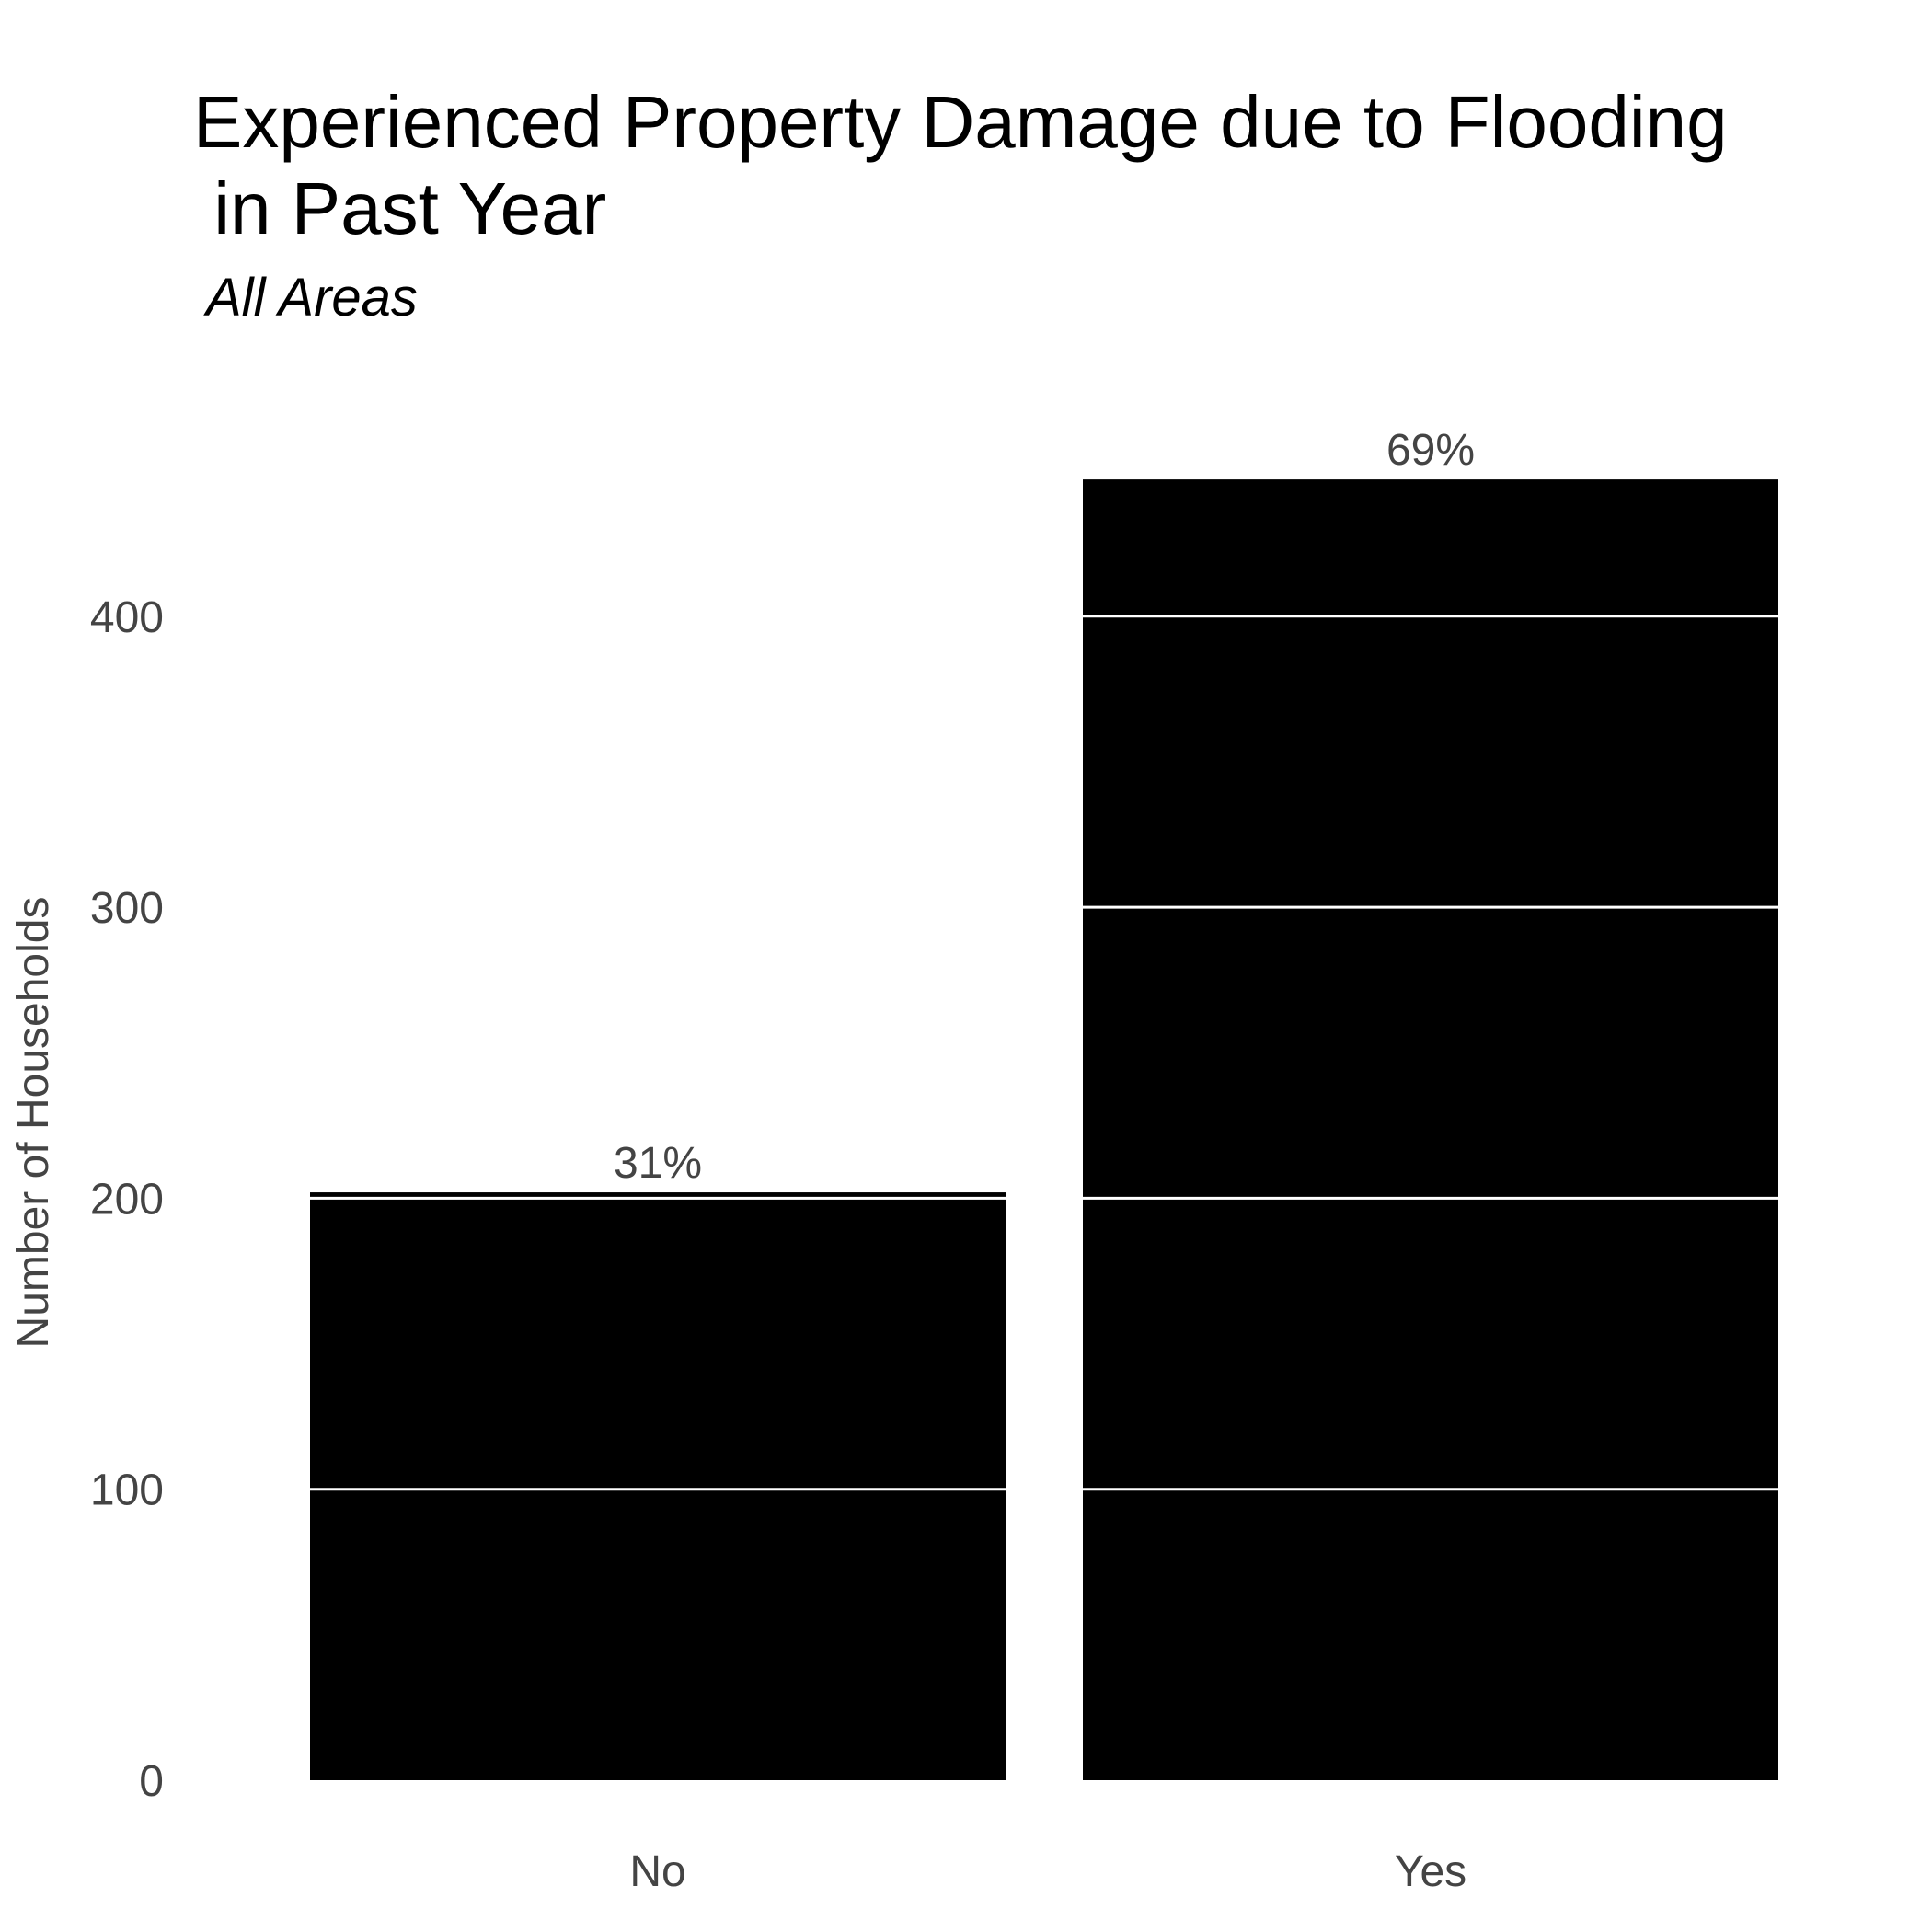 The width and height of the screenshot is (1932, 1932). What do you see at coordinates (127, 1199) in the screenshot?
I see `y-tick-label-200: 200` at bounding box center [127, 1199].